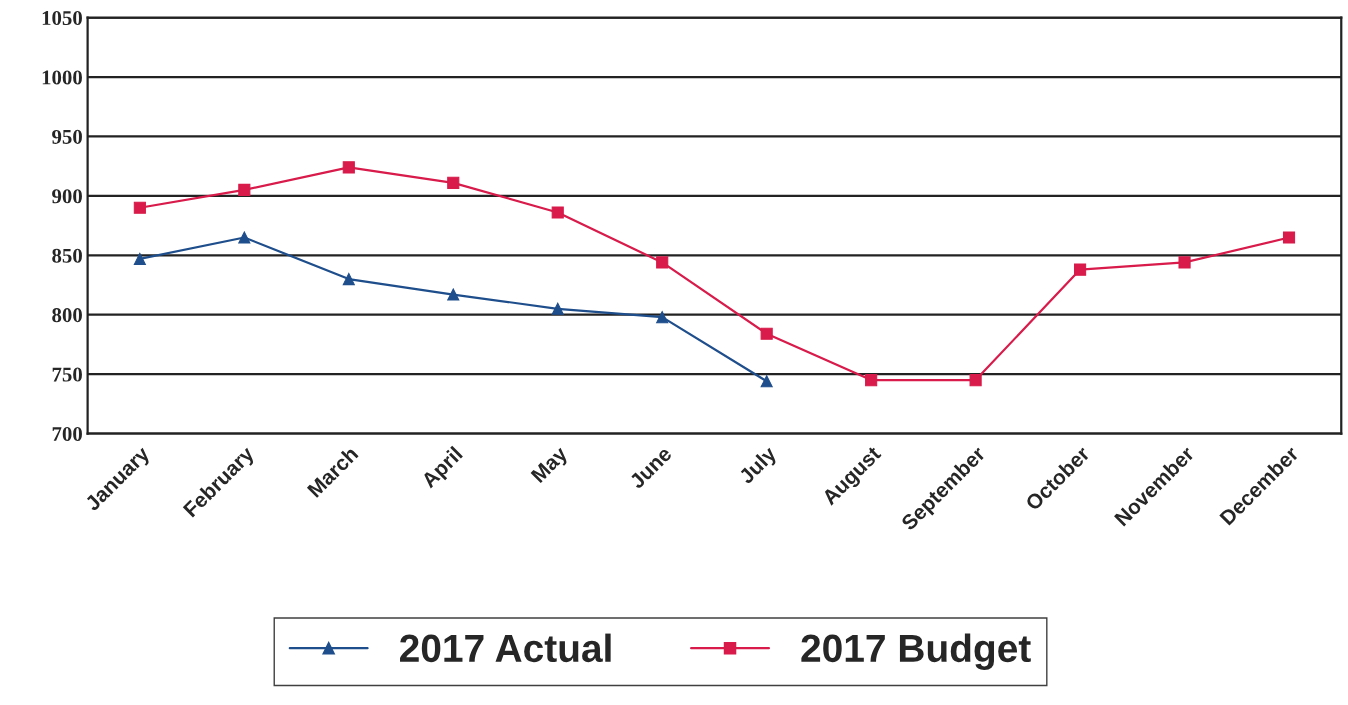 Image resolution: width=1348 pixels, height=705 pixels. Describe the element at coordinates (67, 255) in the screenshot. I see `y-tick-label: 850` at that location.